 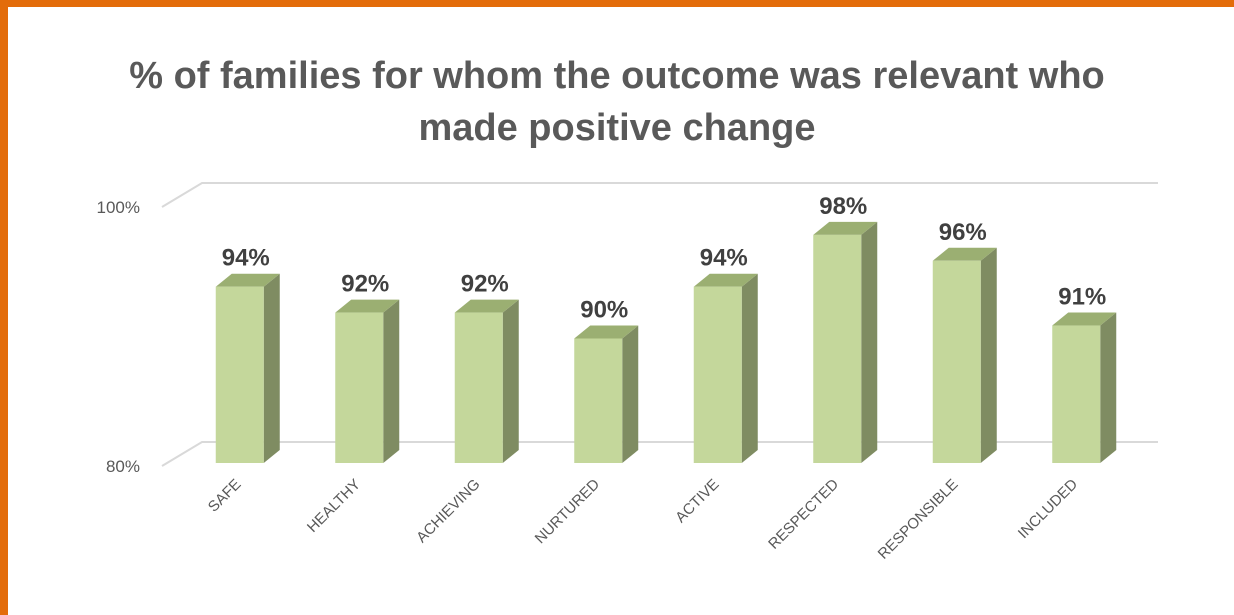 What do you see at coordinates (567, 511) in the screenshot?
I see `category-label: NURTURED` at bounding box center [567, 511].